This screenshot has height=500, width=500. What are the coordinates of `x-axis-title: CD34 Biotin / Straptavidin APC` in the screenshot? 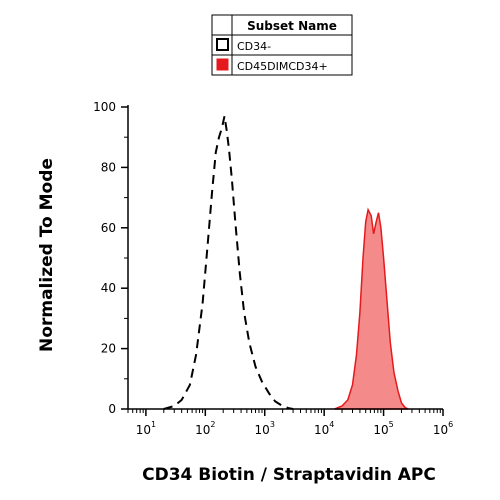 It's located at (289, 475).